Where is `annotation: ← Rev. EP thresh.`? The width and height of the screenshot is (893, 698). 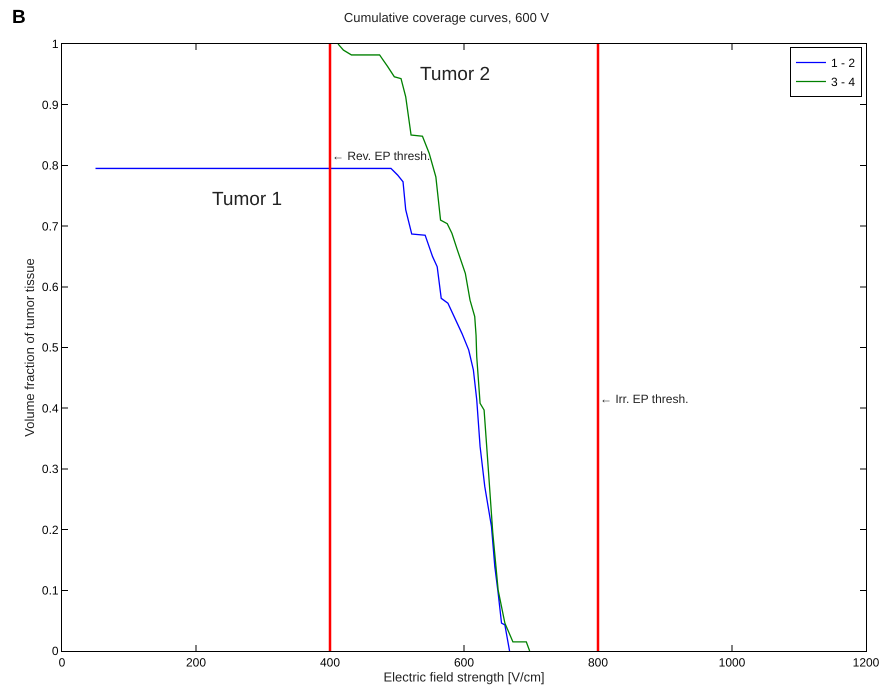 annotation: ← Rev. EP thresh. is located at coordinates (381, 156).